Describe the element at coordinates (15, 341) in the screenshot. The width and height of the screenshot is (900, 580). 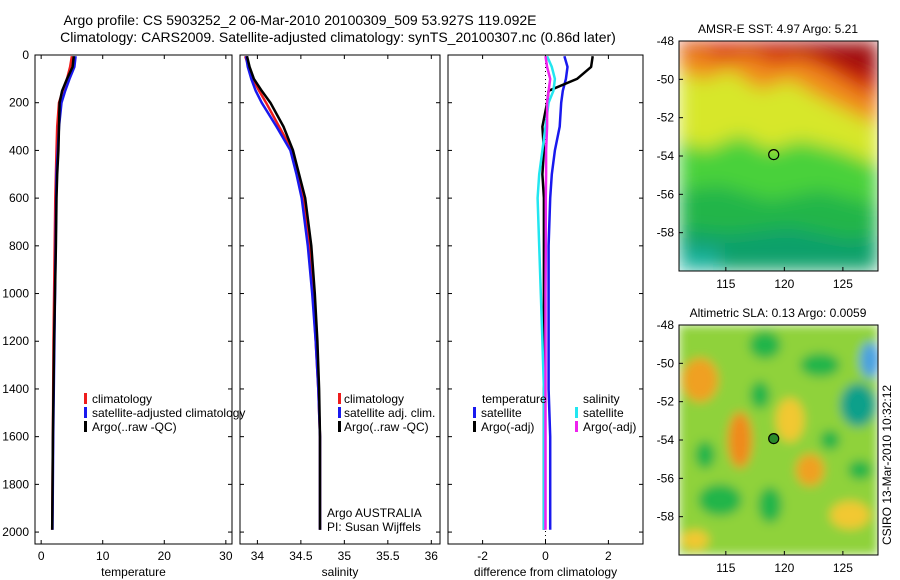
I see `y-tick-label: 1200` at that location.